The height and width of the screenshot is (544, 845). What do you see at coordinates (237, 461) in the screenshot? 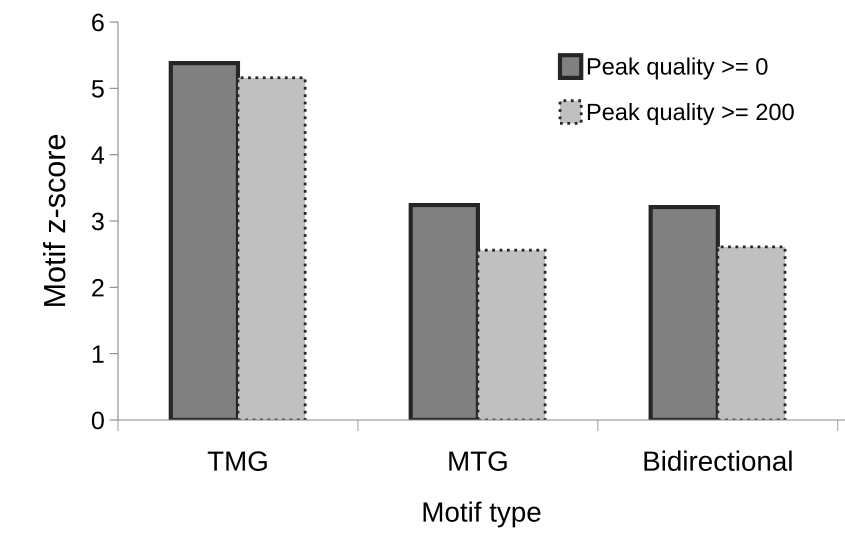
I see `x-tick-label: TMG` at bounding box center [237, 461].